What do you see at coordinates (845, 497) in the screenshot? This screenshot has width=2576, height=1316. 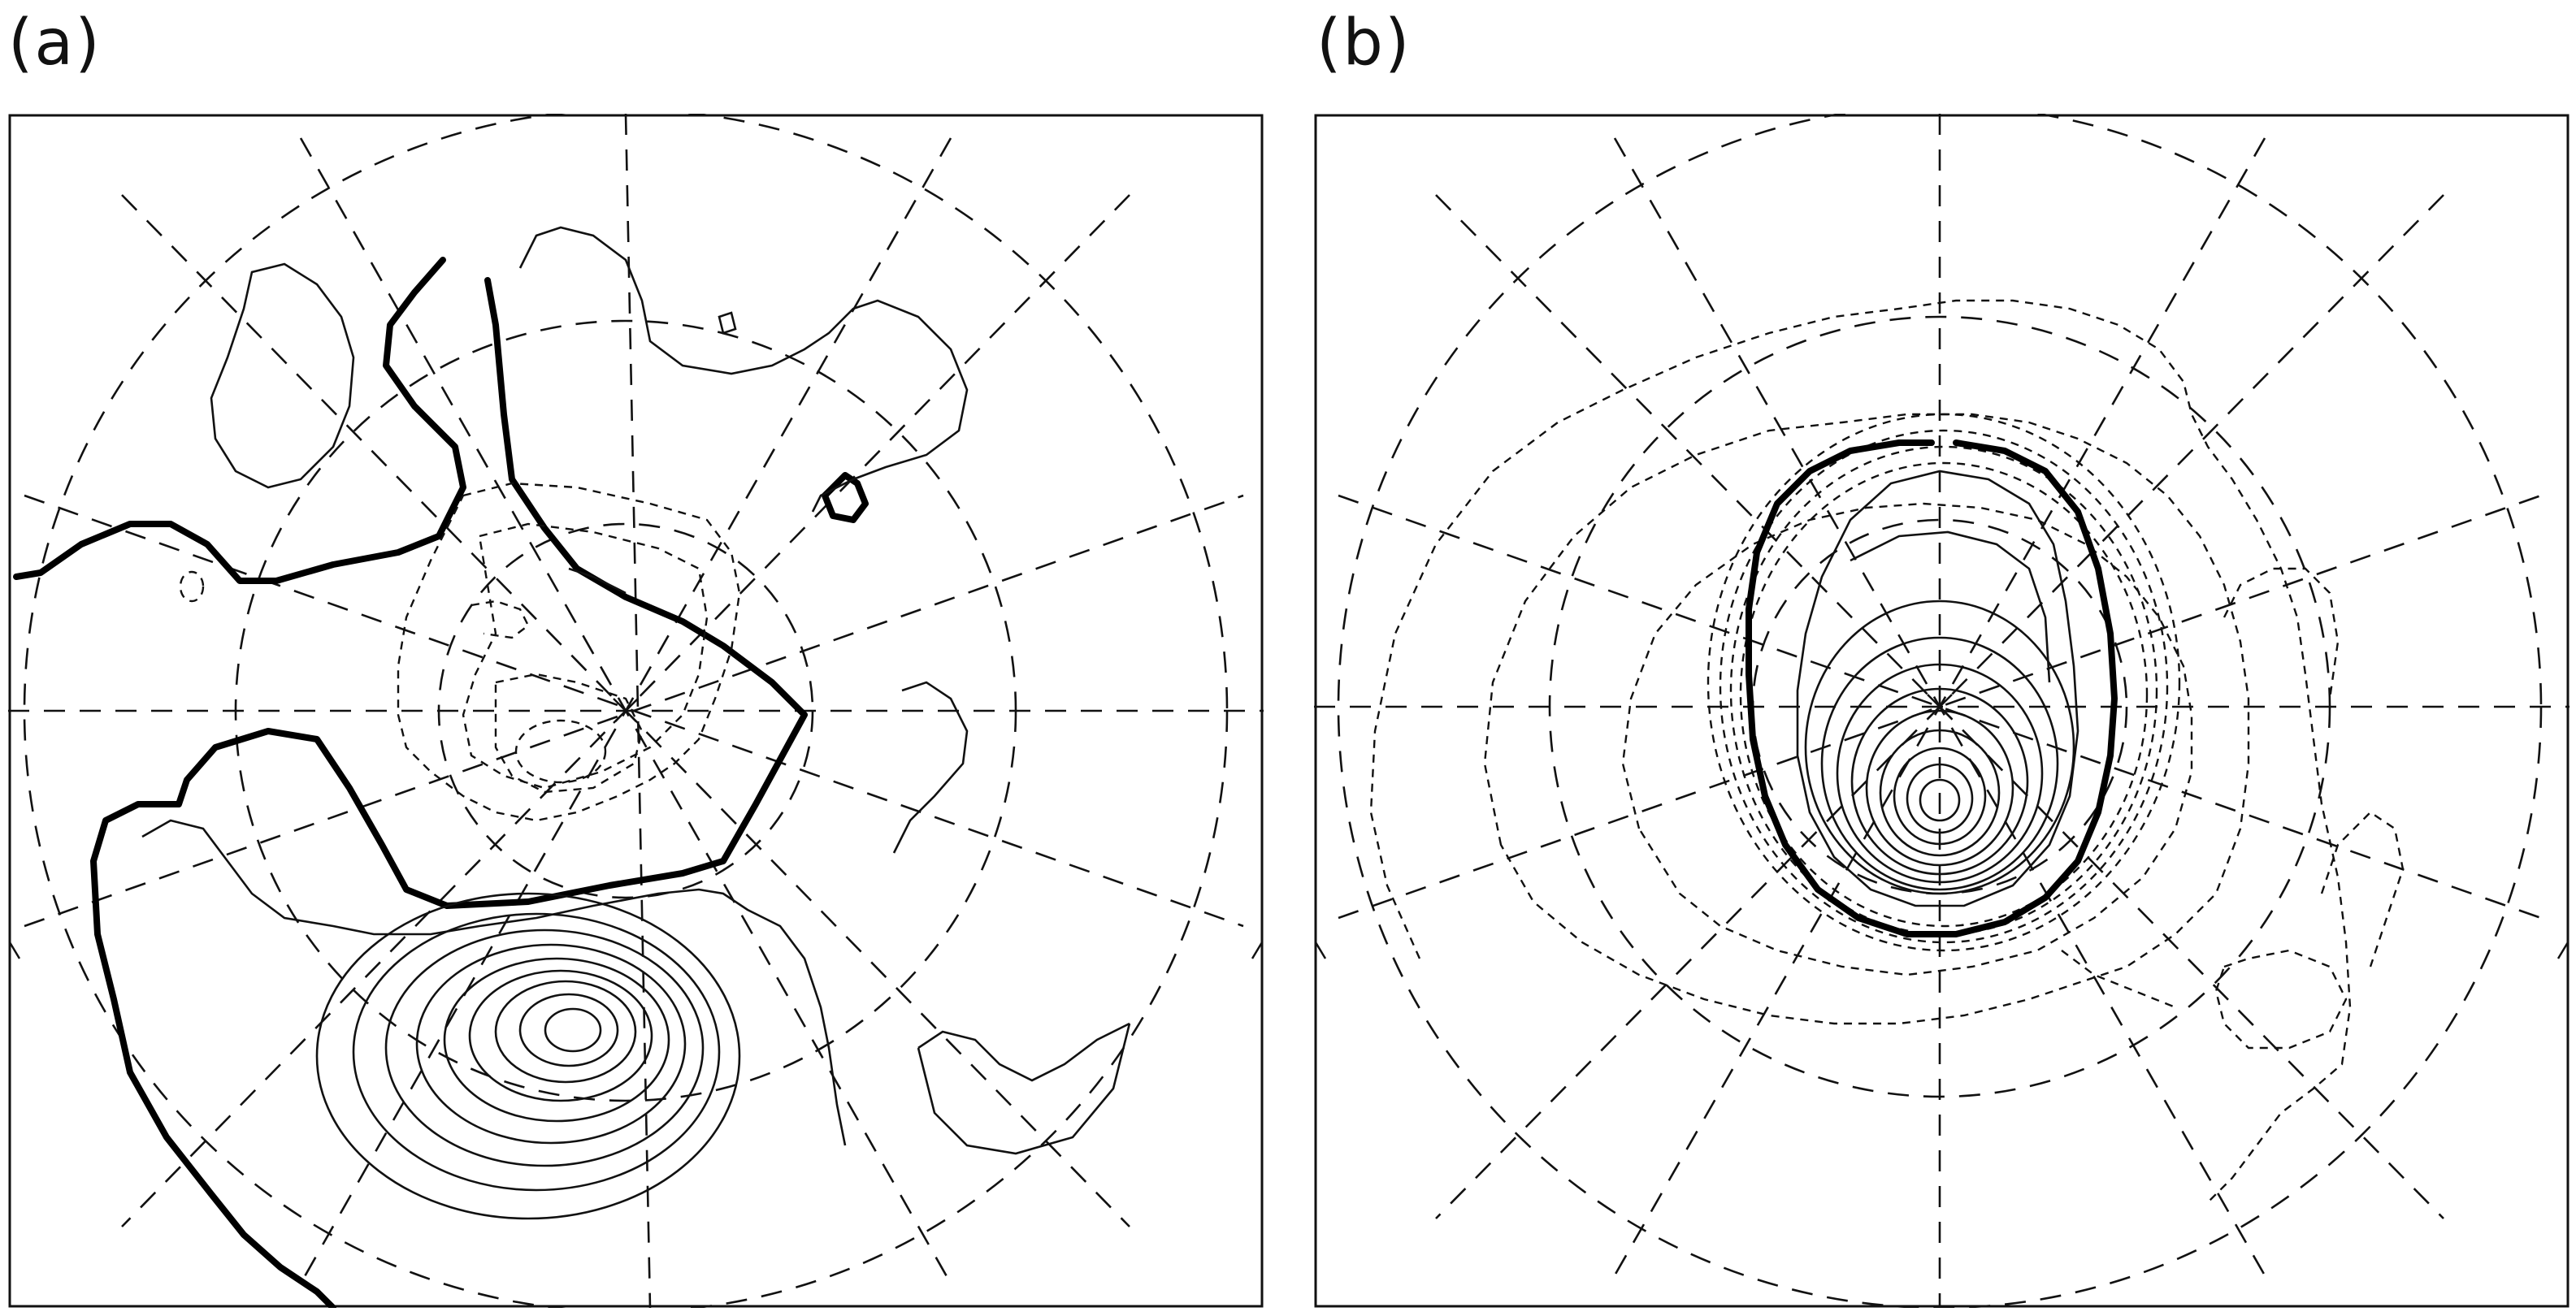 I see `zero-contour-small` at bounding box center [845, 497].